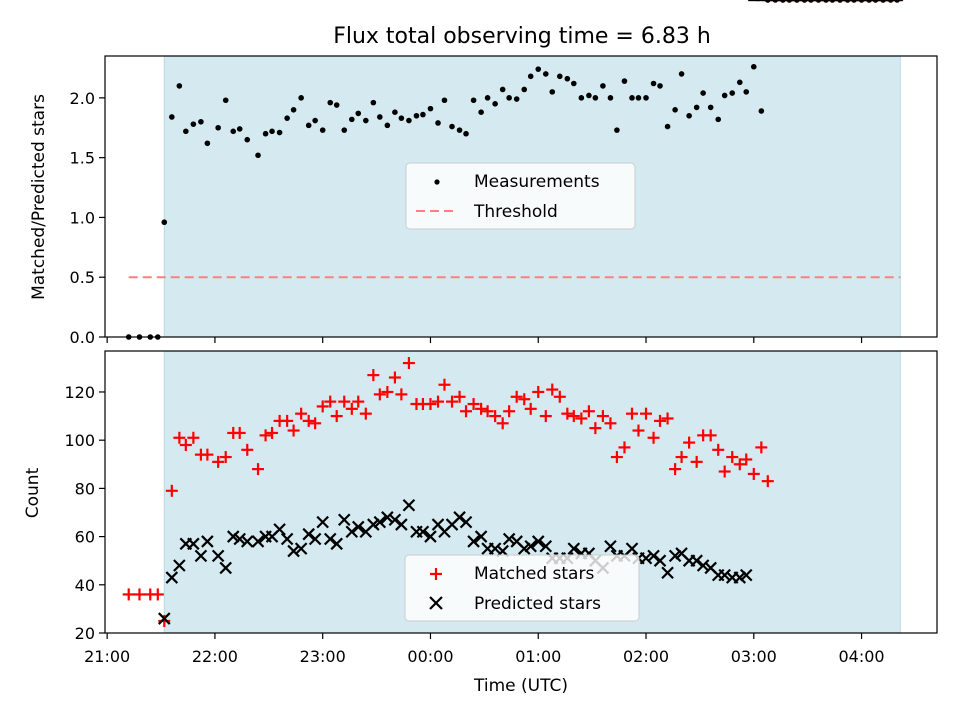 This screenshot has height=720, width=960. What do you see at coordinates (82, 158) in the screenshot?
I see `top-y-tick-label: 1.5` at bounding box center [82, 158].